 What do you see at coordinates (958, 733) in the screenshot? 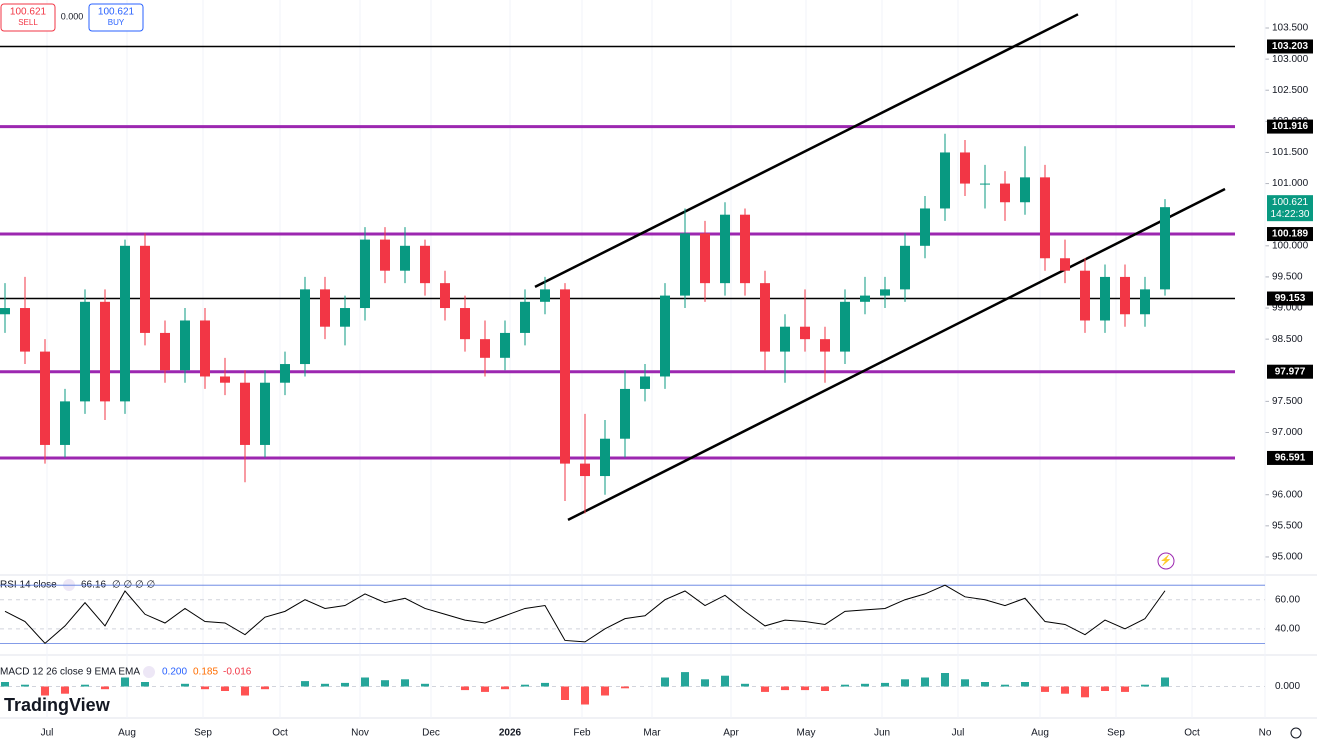
I see `x-tick-label: Jul` at bounding box center [958, 733].